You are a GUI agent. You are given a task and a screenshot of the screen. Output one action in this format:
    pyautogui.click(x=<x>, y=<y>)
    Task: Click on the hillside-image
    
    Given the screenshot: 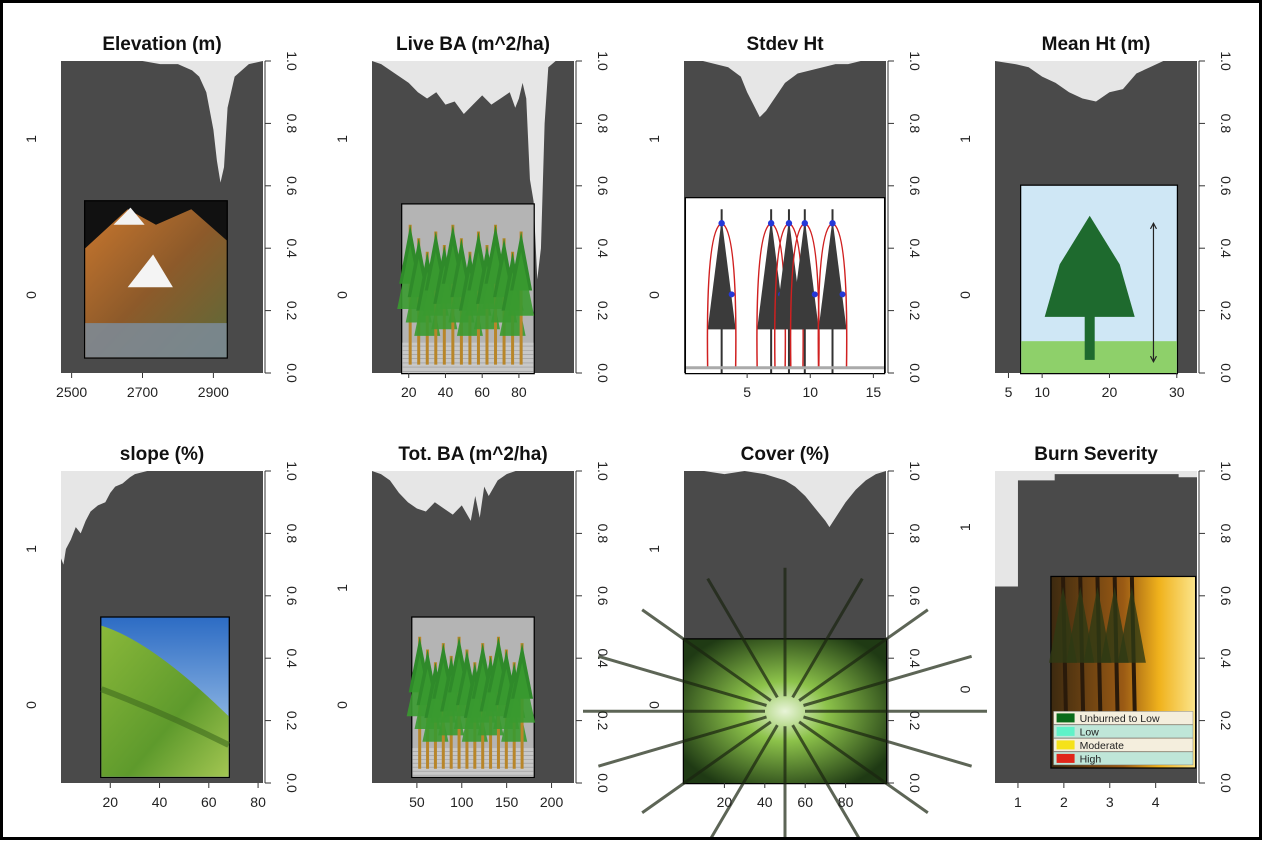 What is the action you would take?
    pyautogui.click(x=165, y=697)
    